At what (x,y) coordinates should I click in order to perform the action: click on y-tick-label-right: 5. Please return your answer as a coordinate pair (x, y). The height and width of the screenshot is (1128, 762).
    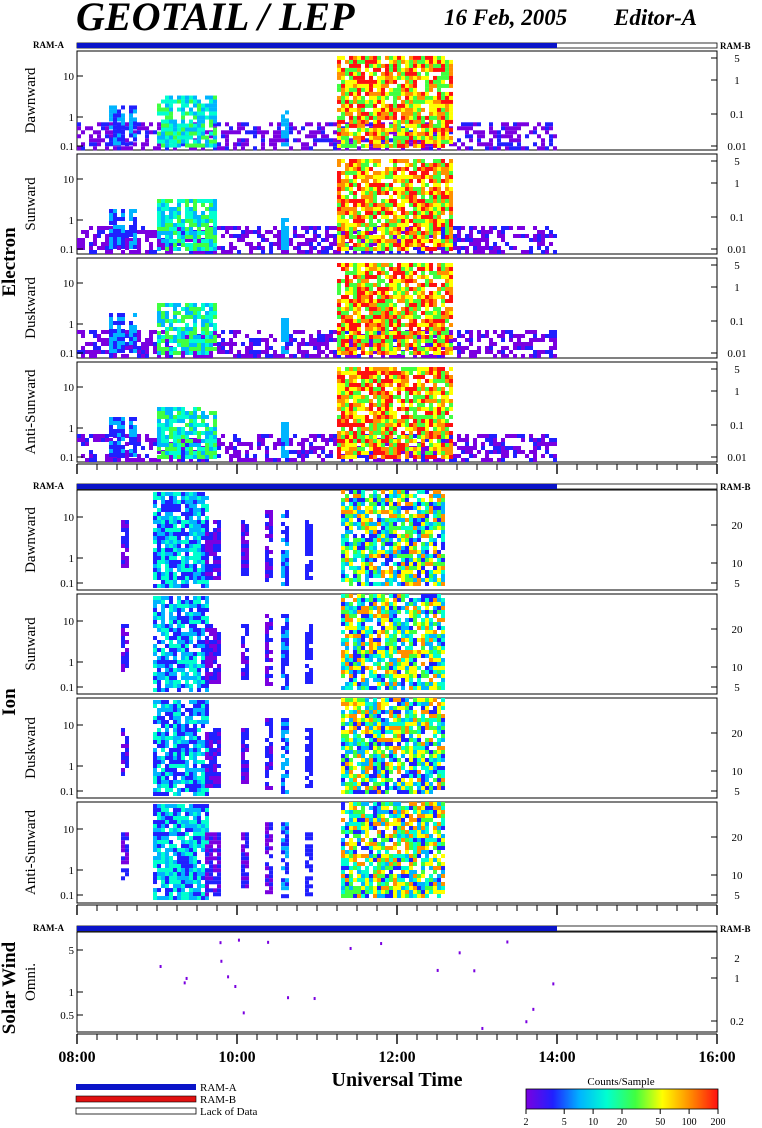
    Looking at the image, I should click on (737, 59).